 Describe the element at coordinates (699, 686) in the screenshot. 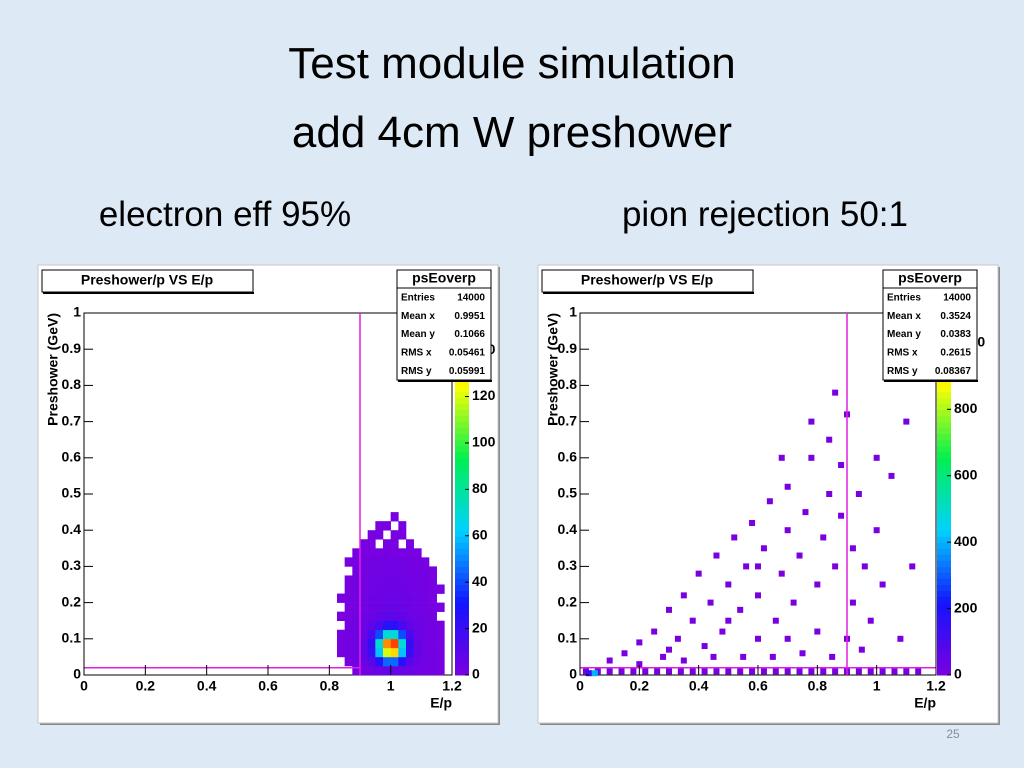

I see `x-tick-label: 0.4` at that location.